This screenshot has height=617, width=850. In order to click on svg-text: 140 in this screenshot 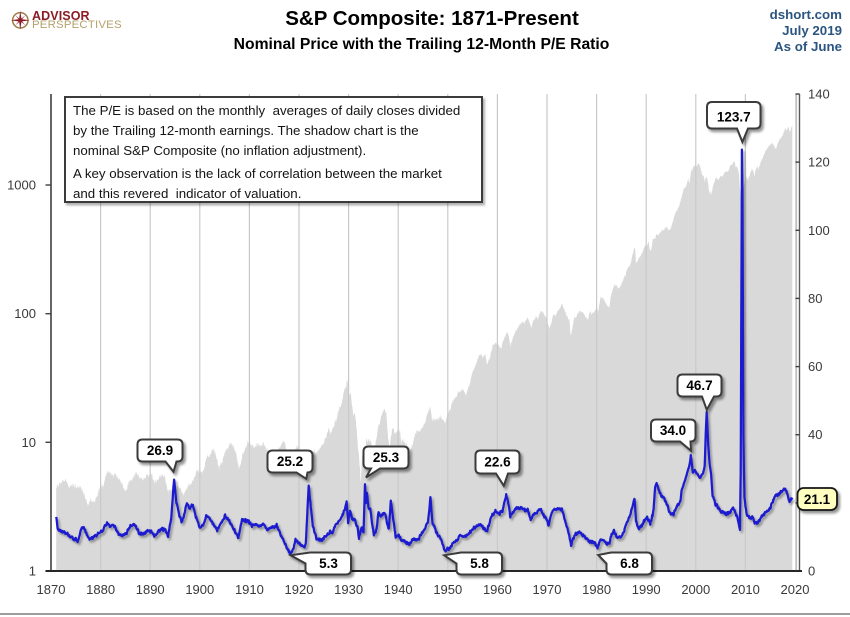, I will do `click(819, 94)`.